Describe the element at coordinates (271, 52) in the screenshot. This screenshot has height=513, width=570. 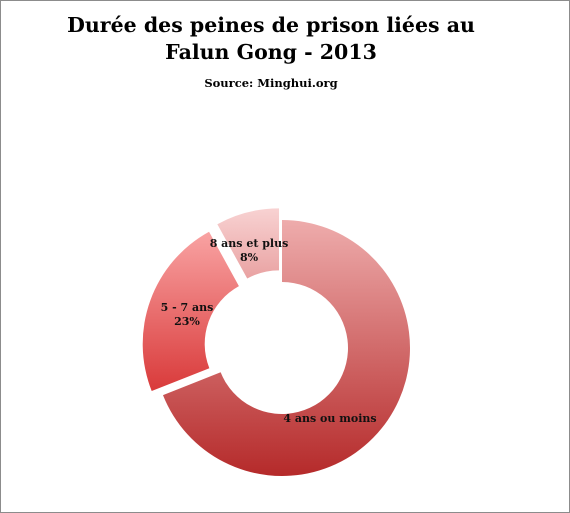
I see `chart-title-line-2: Falun Gong - 2013` at that location.